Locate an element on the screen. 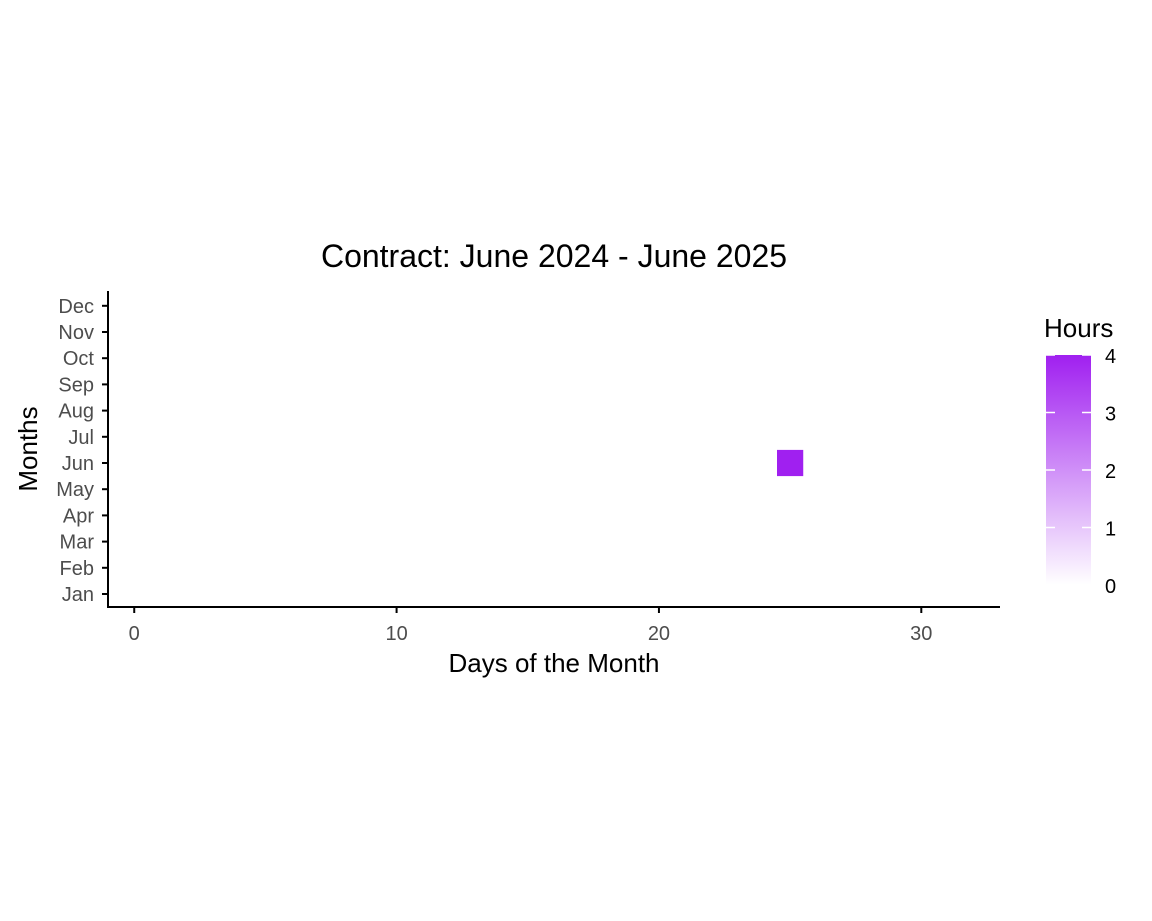 The width and height of the screenshot is (1152, 921). y-tick-label: May is located at coordinates (75, 490).